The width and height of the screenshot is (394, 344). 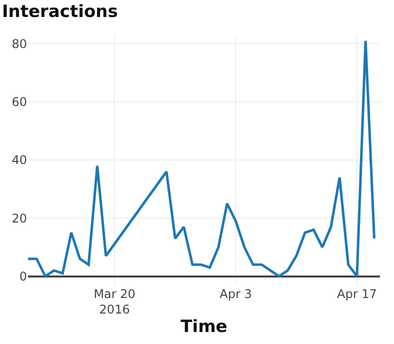 What do you see at coordinates (19, 102) in the screenshot?
I see `y-tick-label: 60` at bounding box center [19, 102].